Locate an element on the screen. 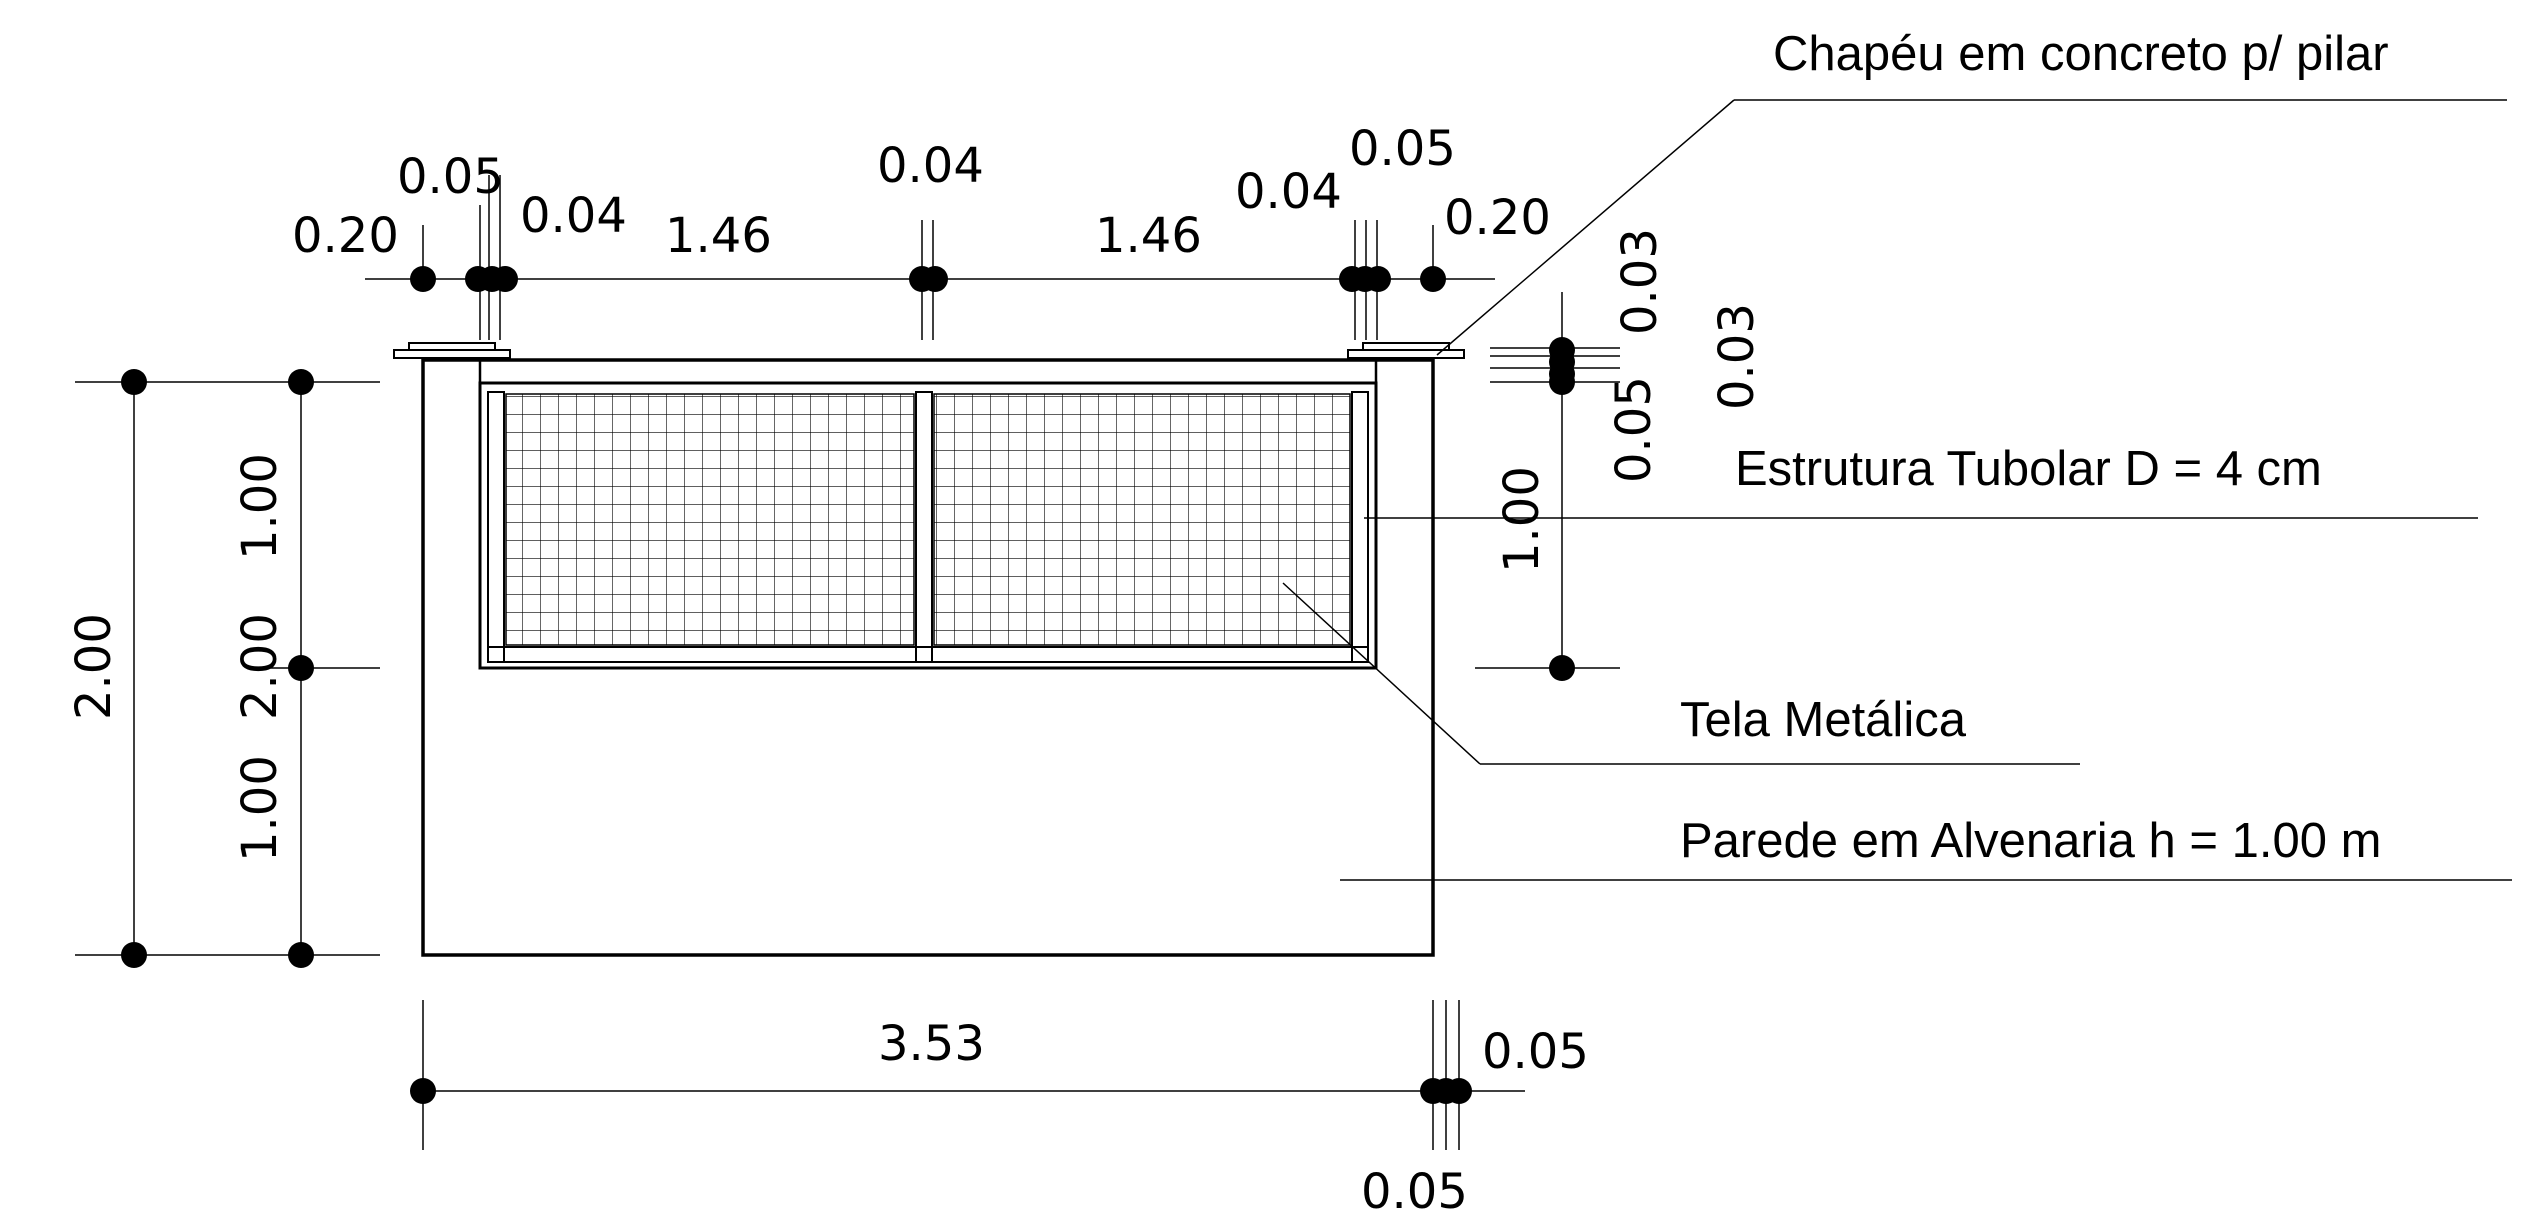 This screenshot has width=2527, height=1223. label-tela: Tela Metálica is located at coordinates (1823, 720).